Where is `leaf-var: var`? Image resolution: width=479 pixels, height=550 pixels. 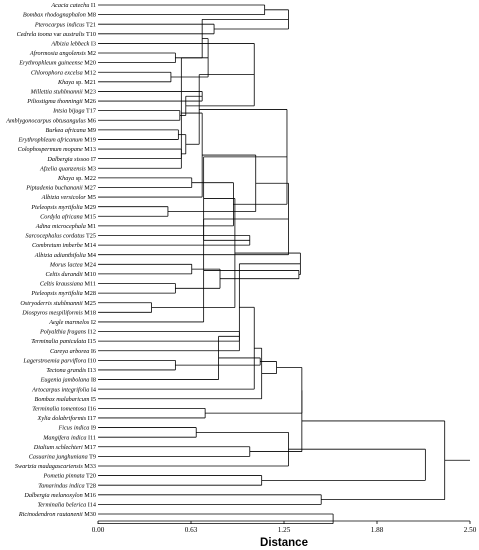 leaf-var: var is located at coordinates (56, 34).